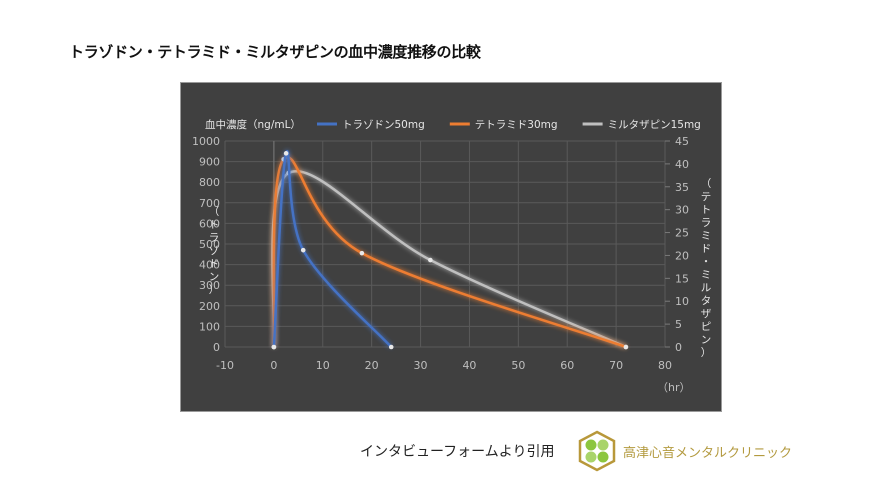 The width and height of the screenshot is (886, 498). Describe the element at coordinates (682, 278) in the screenshot. I see `y-right-tick-label: 15` at that location.